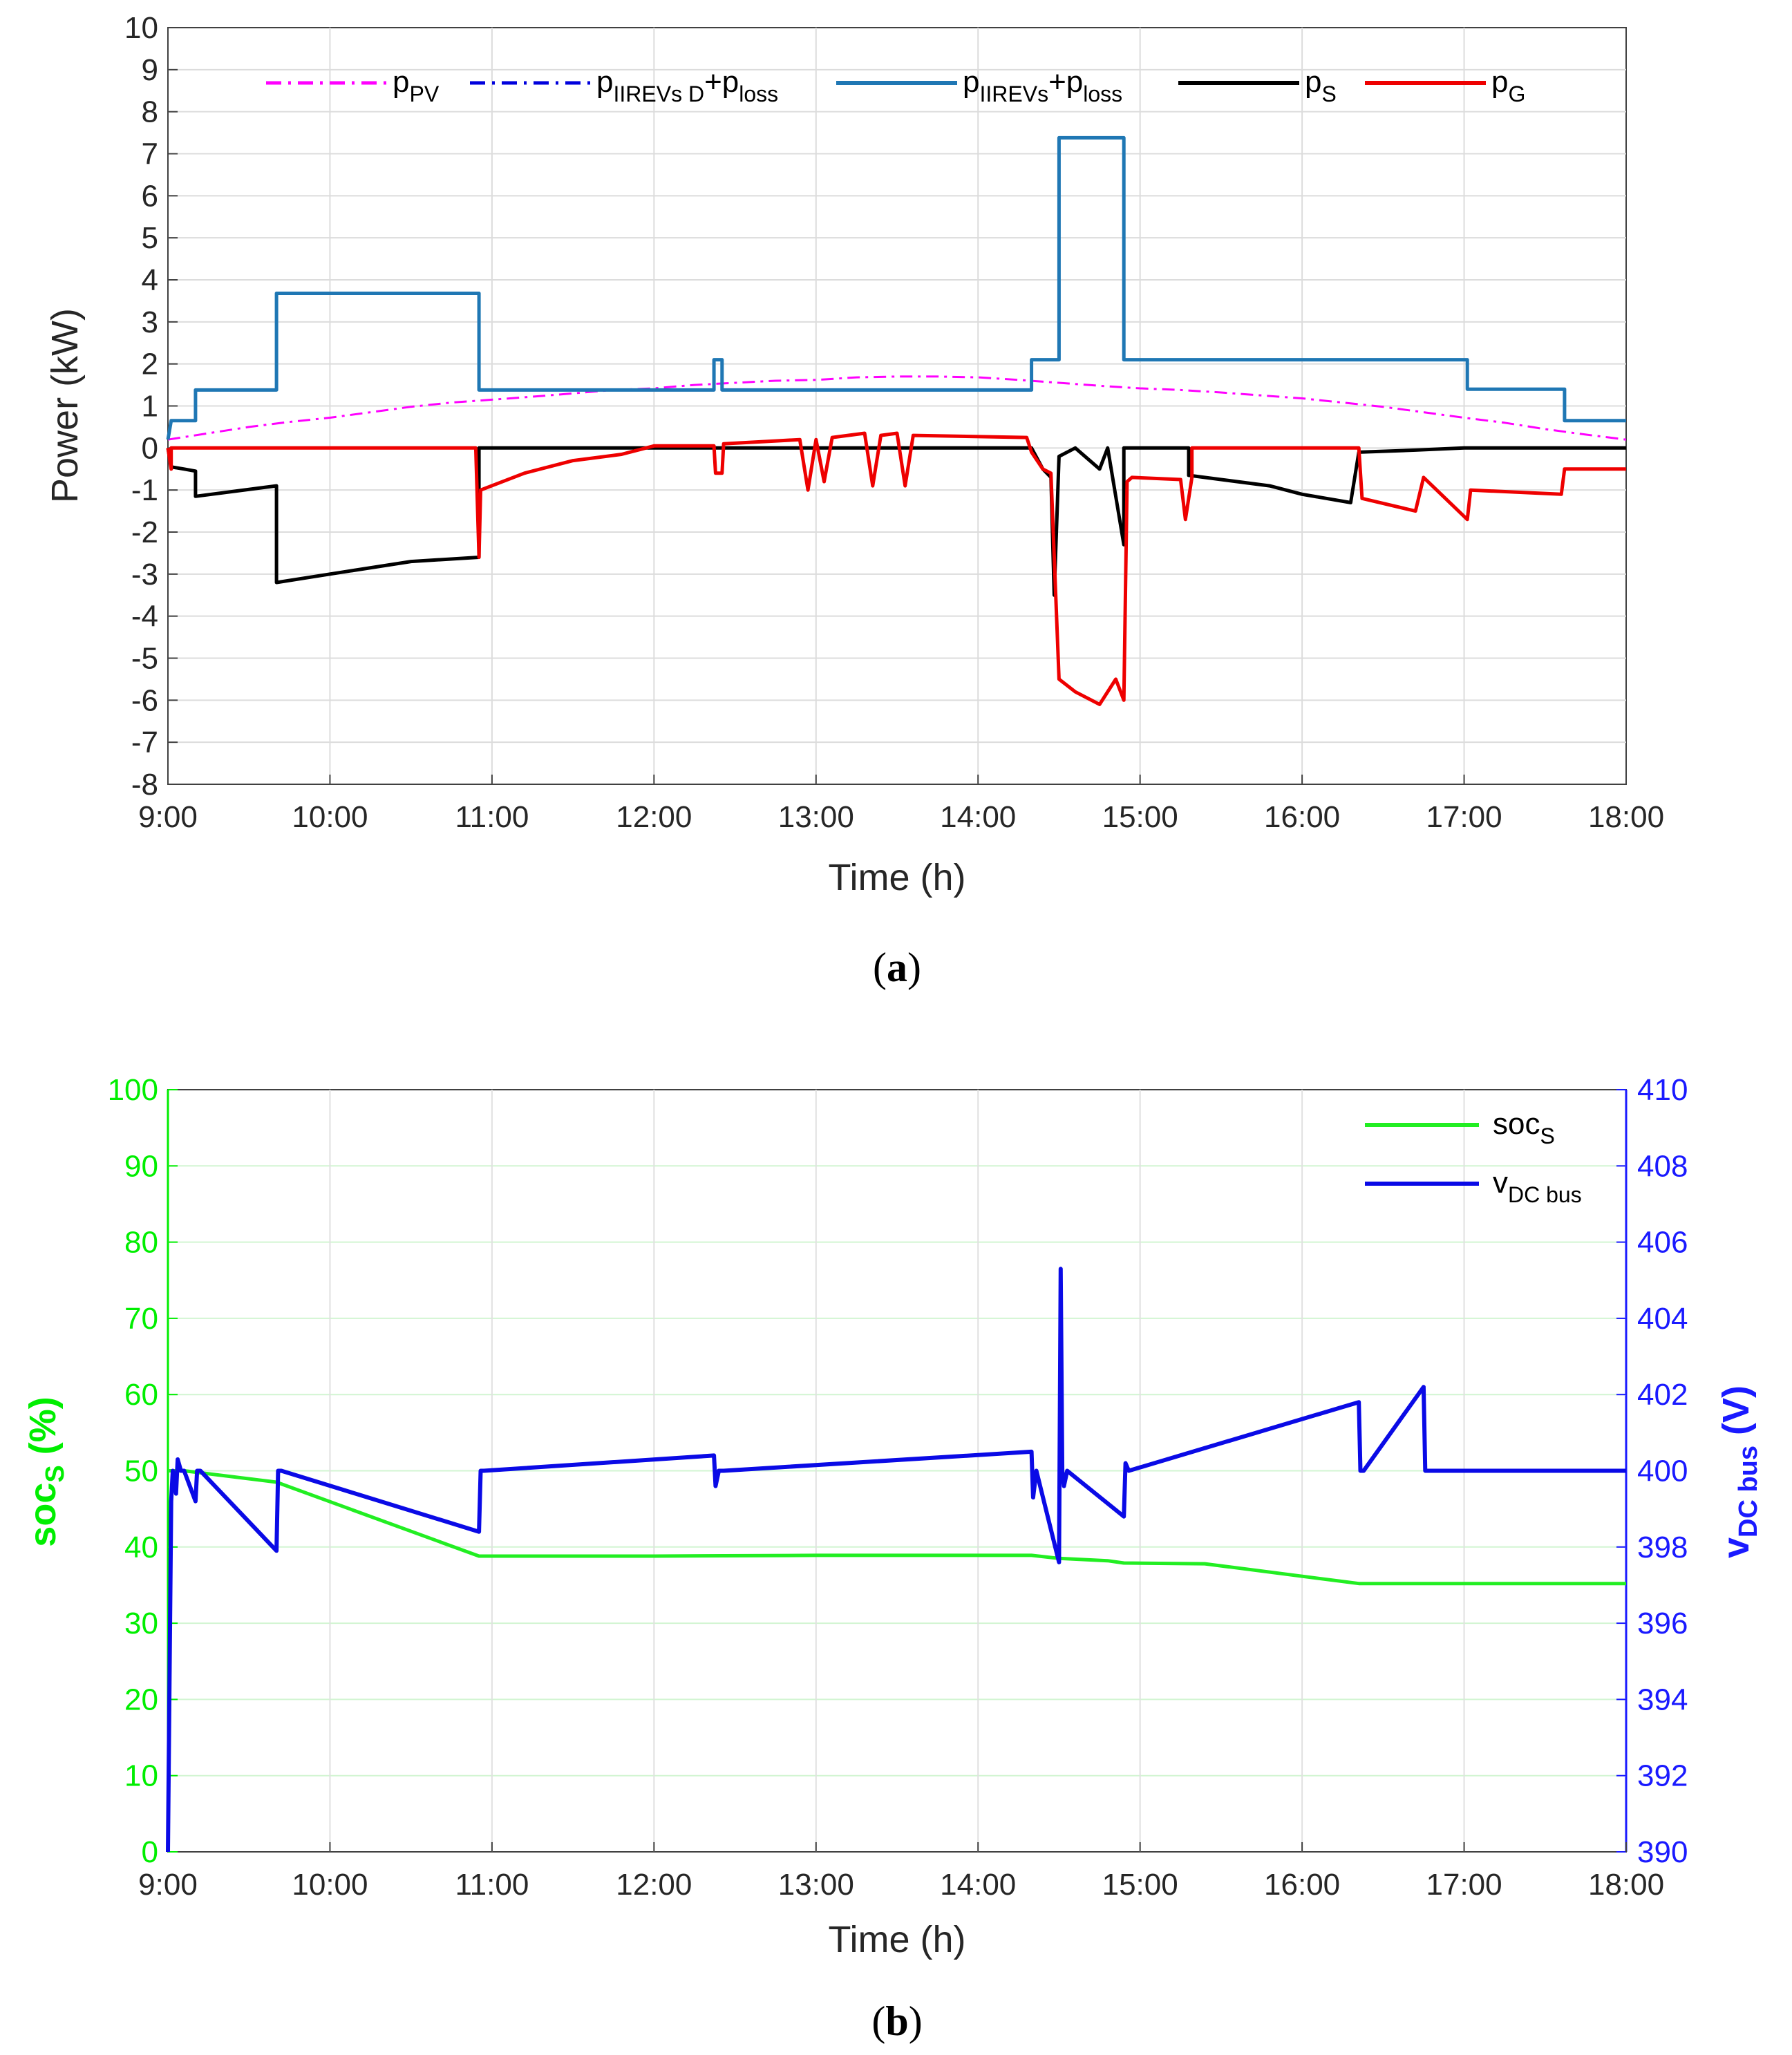 This screenshot has width=1792, height=2055. What do you see at coordinates (605, 82) in the screenshot?
I see `legend-label-p-iirevs-d: p` at bounding box center [605, 82].